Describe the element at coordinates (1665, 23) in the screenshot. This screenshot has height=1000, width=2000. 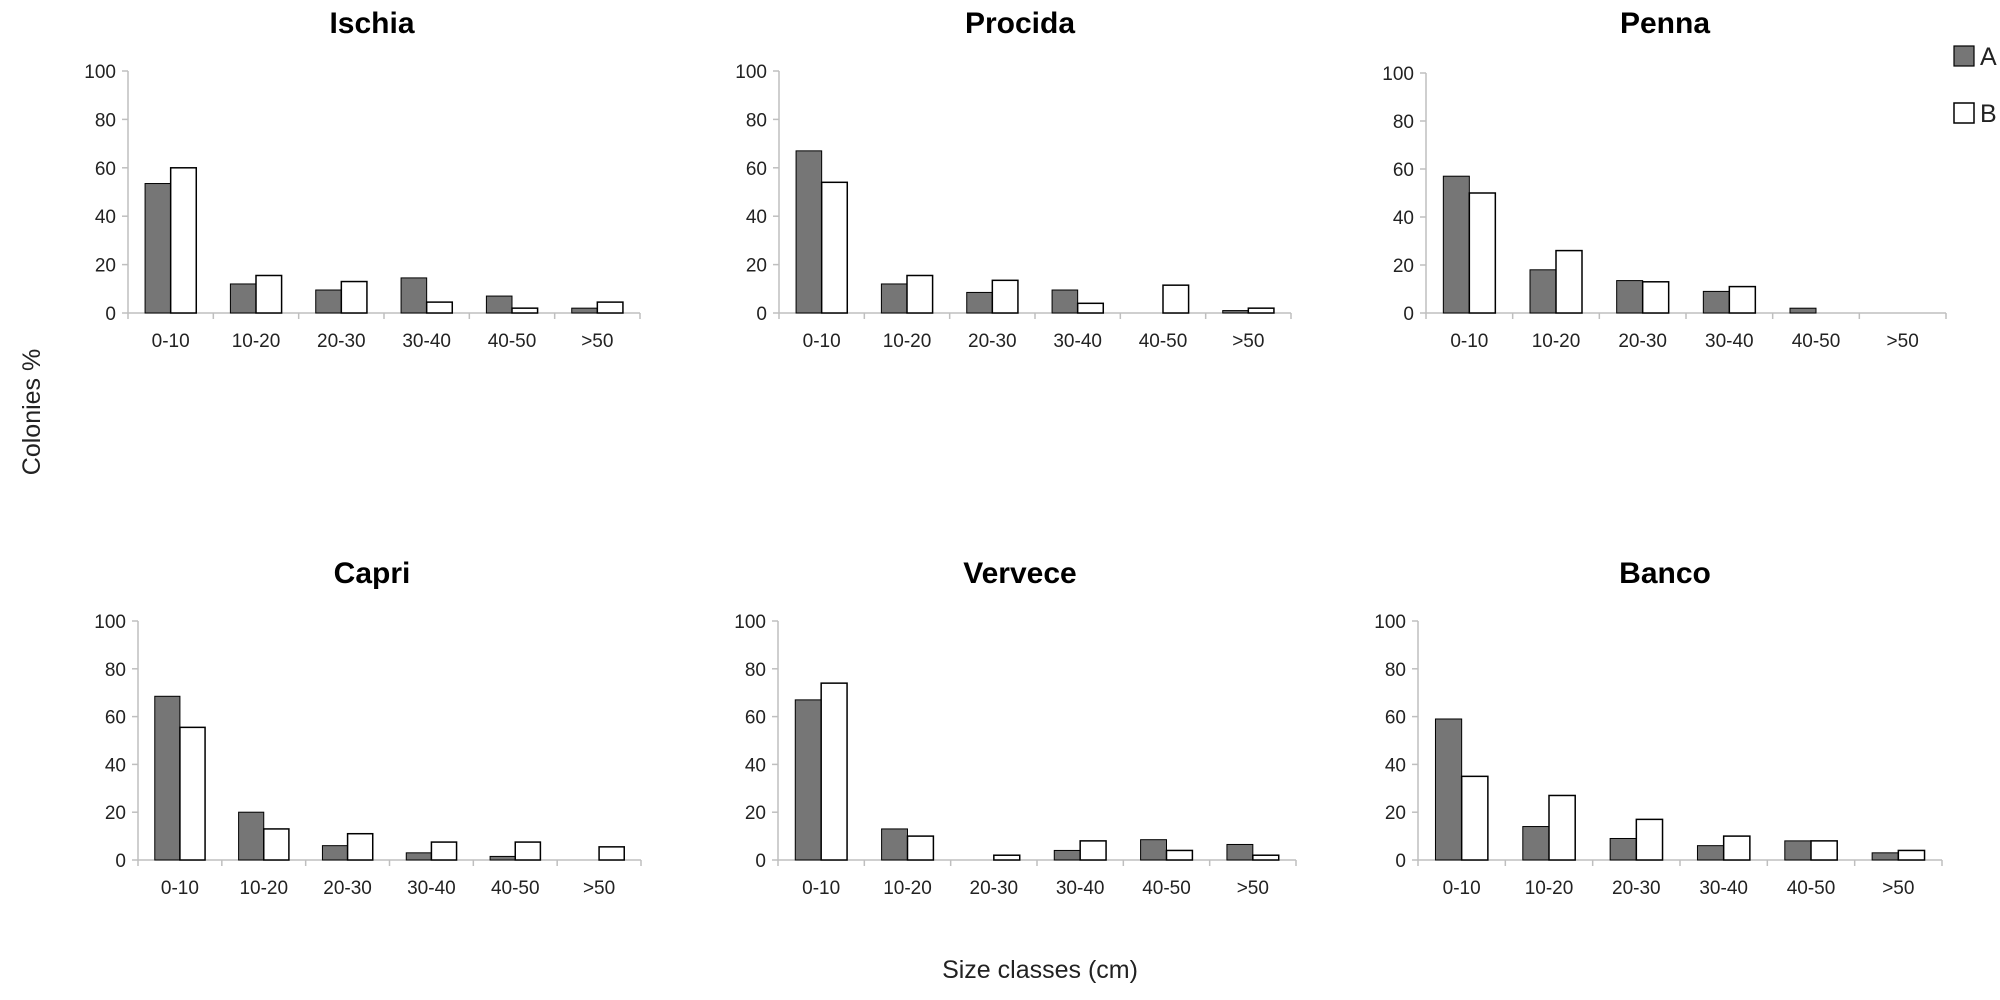
I see `chart-title-penna: Penna` at that location.